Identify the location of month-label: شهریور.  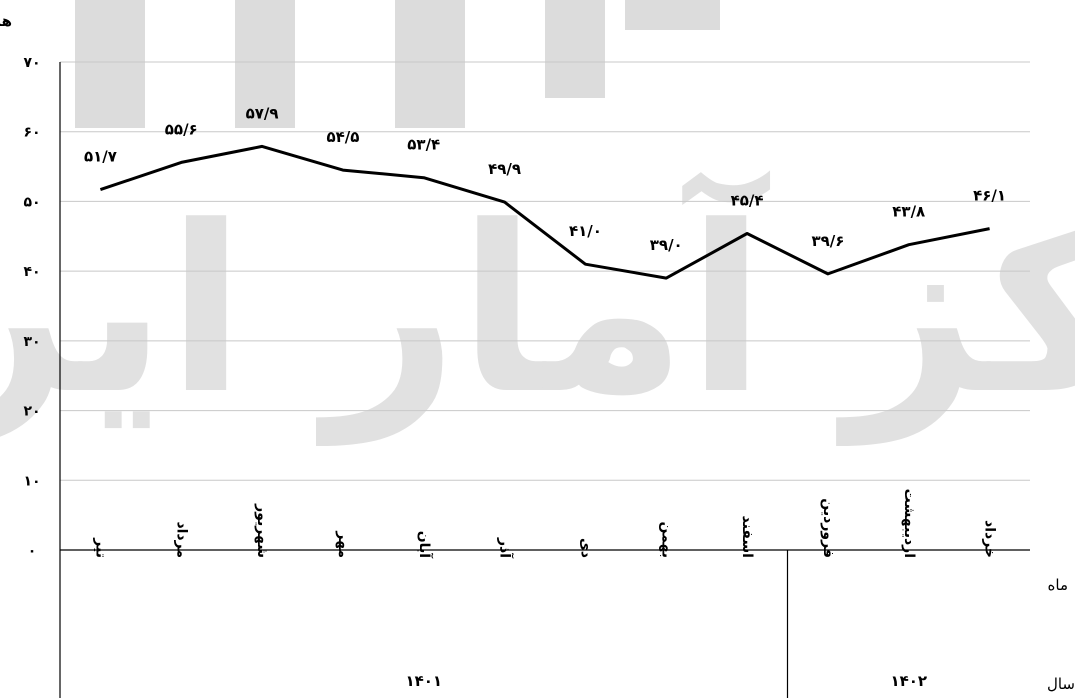
(262, 530).